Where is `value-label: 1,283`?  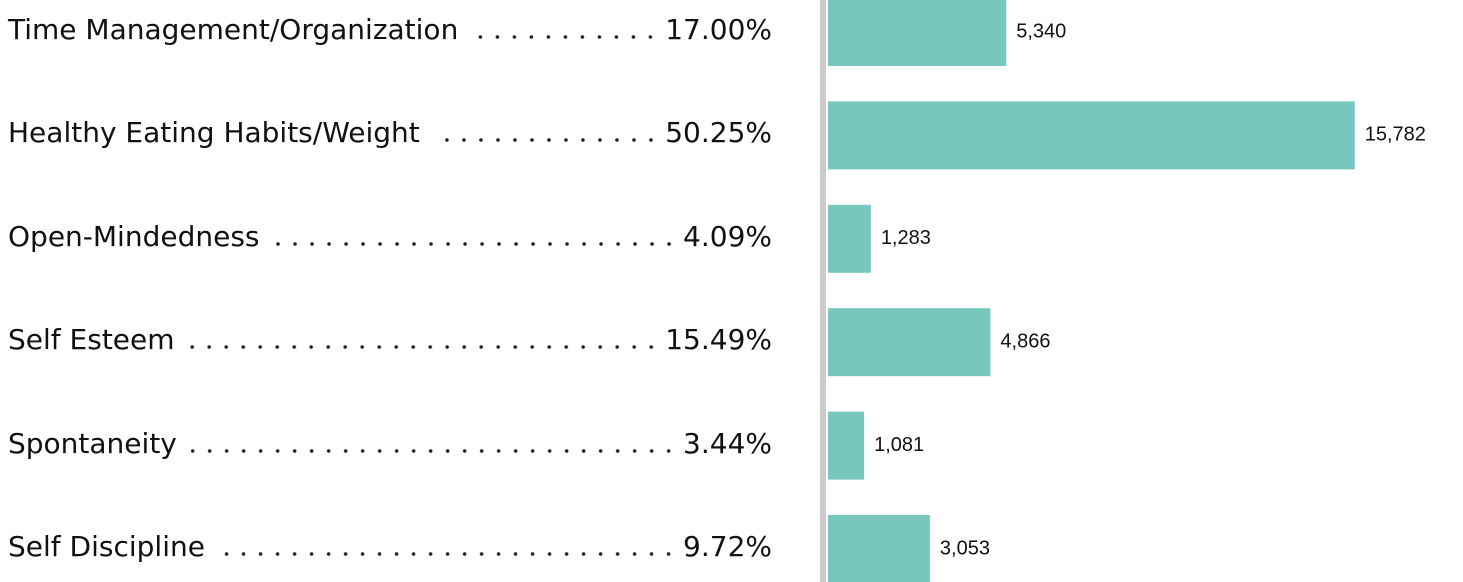 value-label: 1,283 is located at coordinates (906, 238).